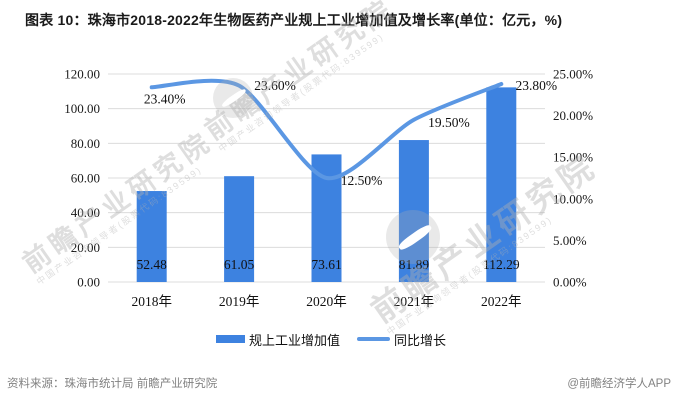 The height and width of the screenshot is (403, 677). Describe the element at coordinates (570, 240) in the screenshot. I see `right-axis-tick: 5.00%` at that location.